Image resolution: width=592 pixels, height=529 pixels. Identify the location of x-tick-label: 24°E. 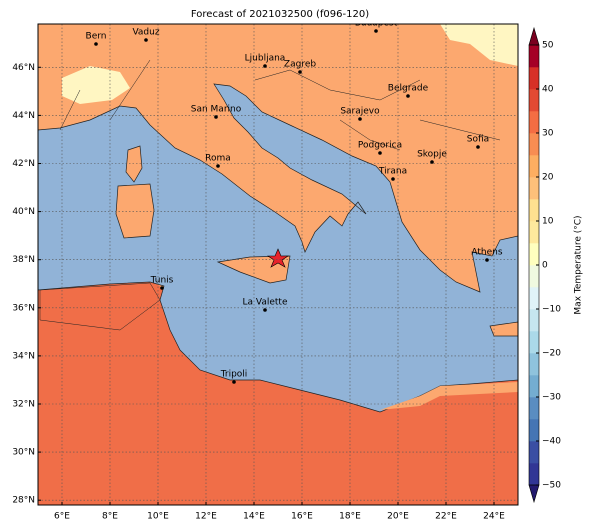
(494, 517).